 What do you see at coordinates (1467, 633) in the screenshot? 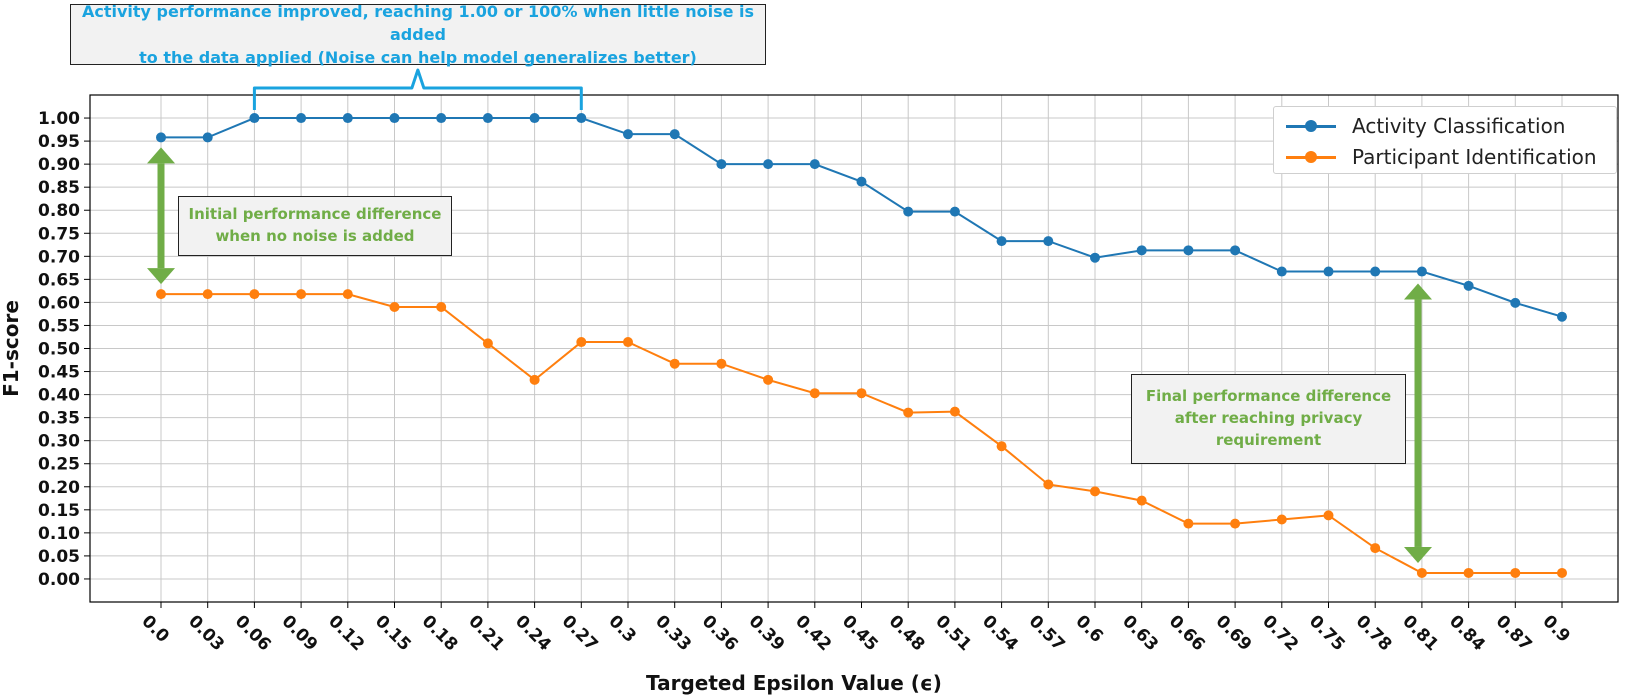
I see `x-tick-label: 0.84` at bounding box center [1467, 633].